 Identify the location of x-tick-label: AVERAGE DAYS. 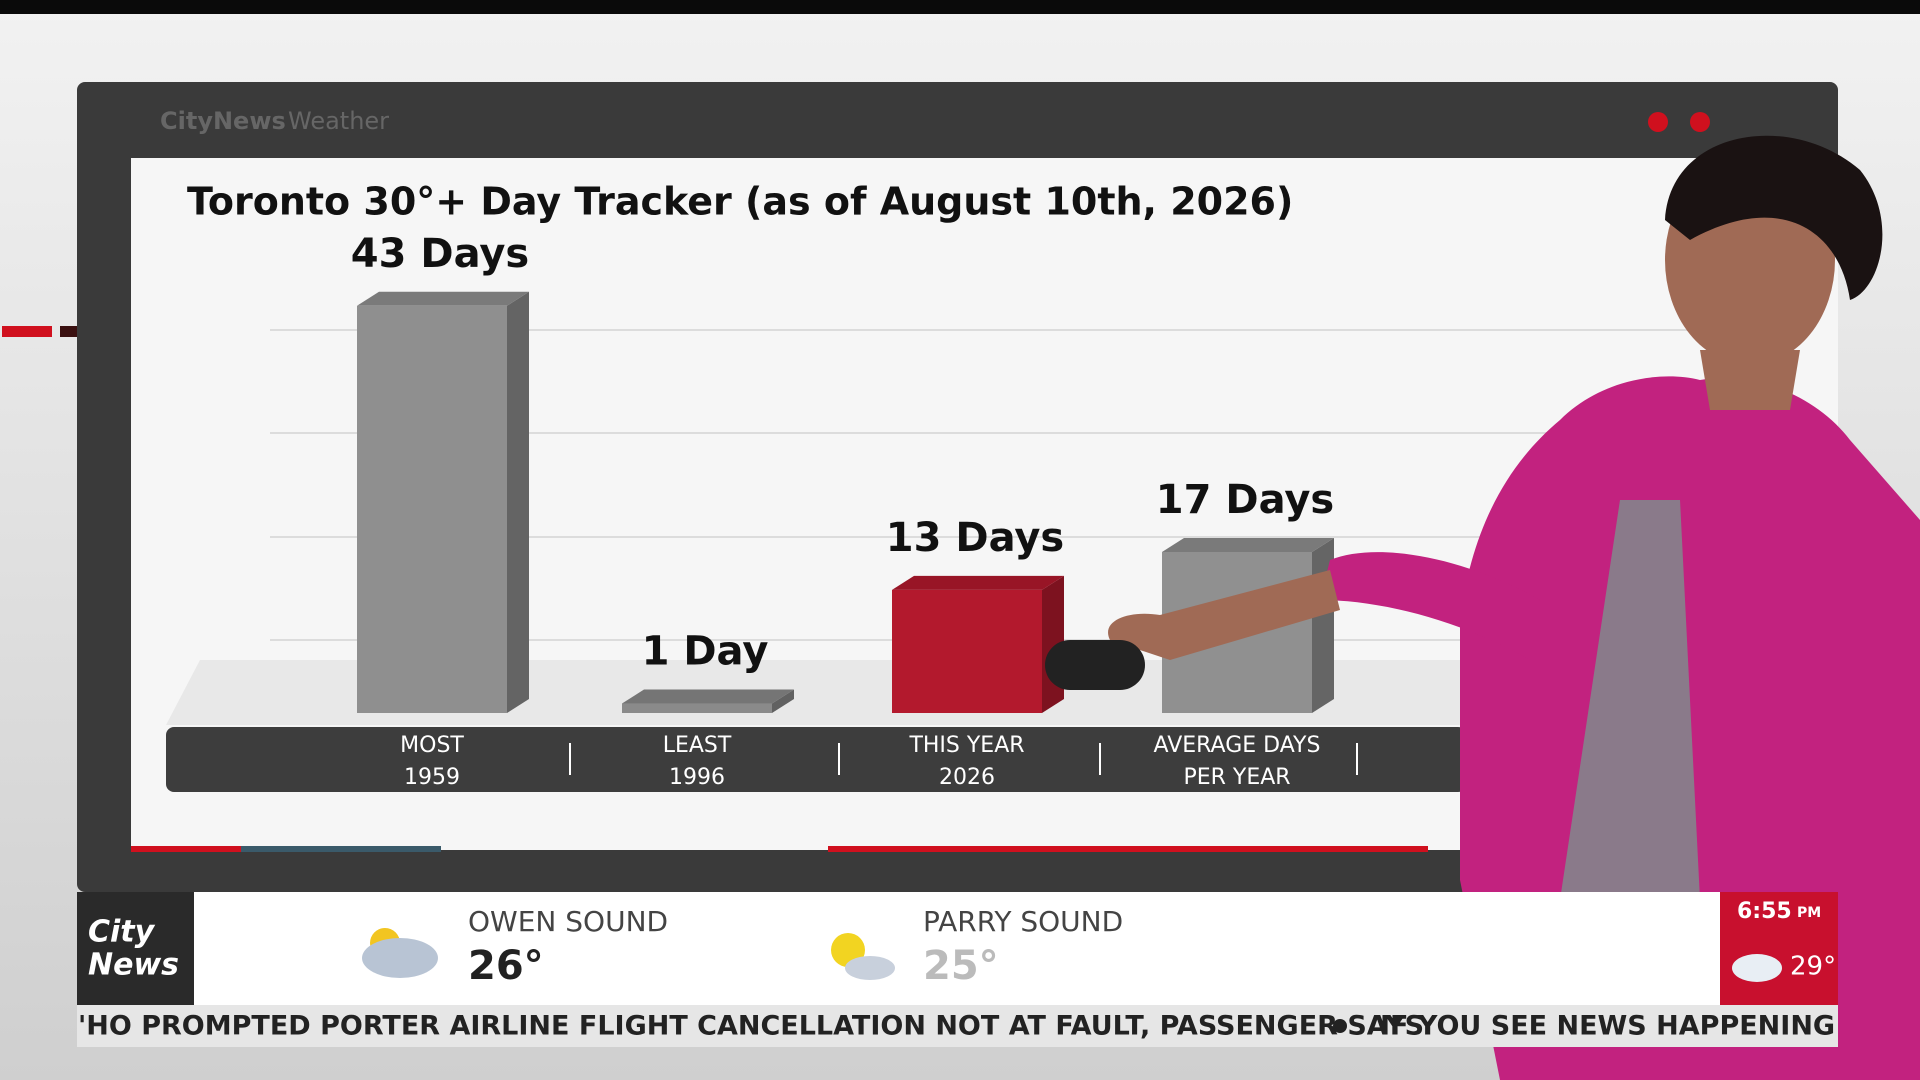
(1237, 745).